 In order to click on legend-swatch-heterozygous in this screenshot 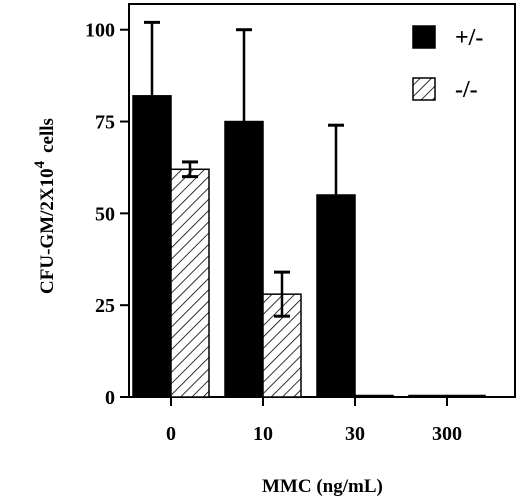, I will do `click(424, 37)`.